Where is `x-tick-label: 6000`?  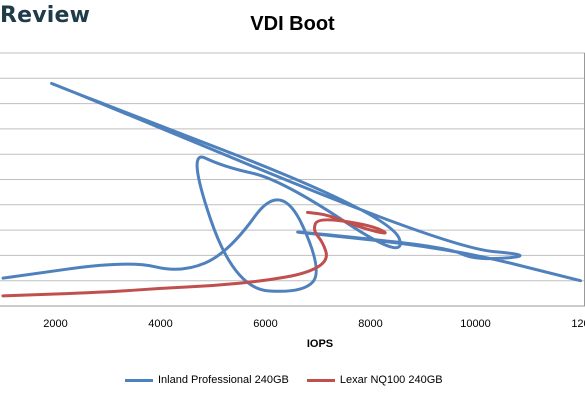
x-tick-label: 6000 is located at coordinates (265, 324).